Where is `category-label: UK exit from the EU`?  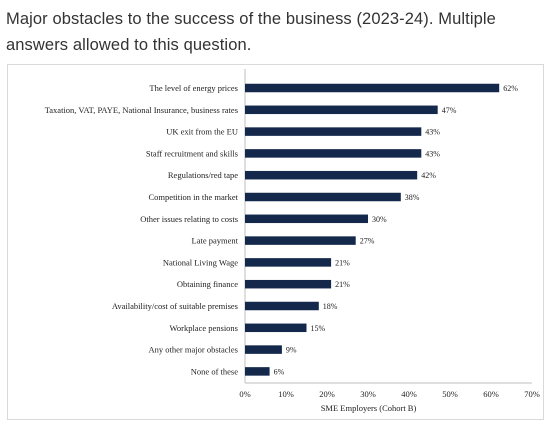 category-label: UK exit from the EU is located at coordinates (202, 132).